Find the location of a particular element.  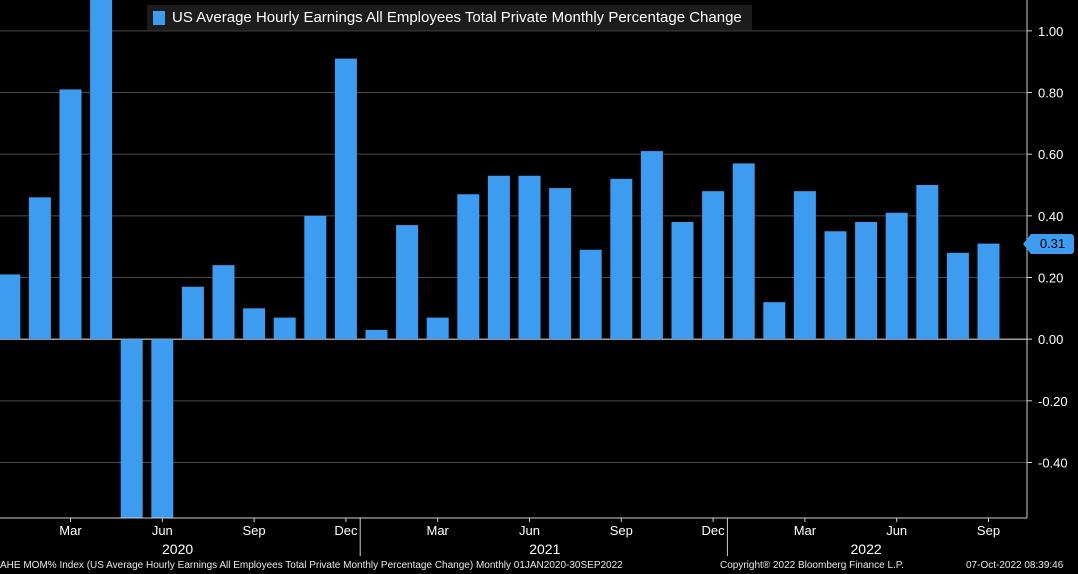

y-tick-label: 0.20 is located at coordinates (1050, 278).